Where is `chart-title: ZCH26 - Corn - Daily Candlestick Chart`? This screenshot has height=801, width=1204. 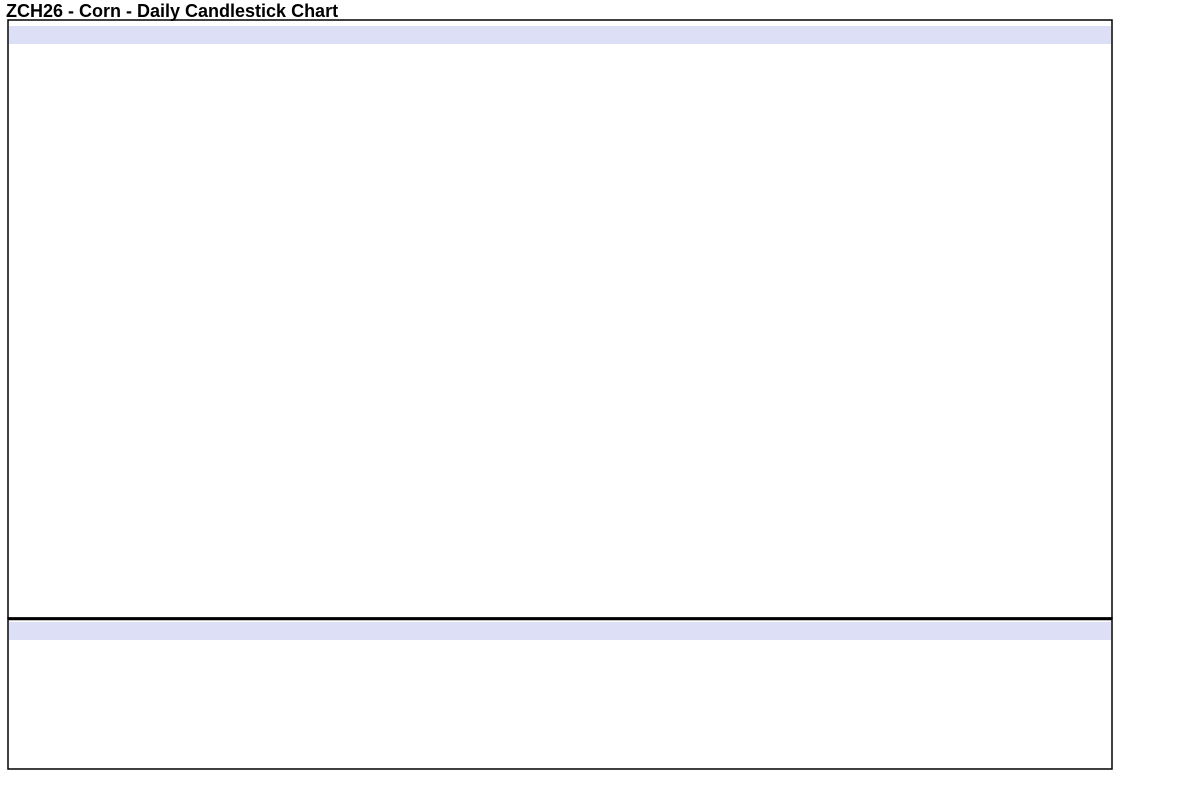
chart-title: ZCH26 - Corn - Daily Candlestick Chart is located at coordinates (172, 11).